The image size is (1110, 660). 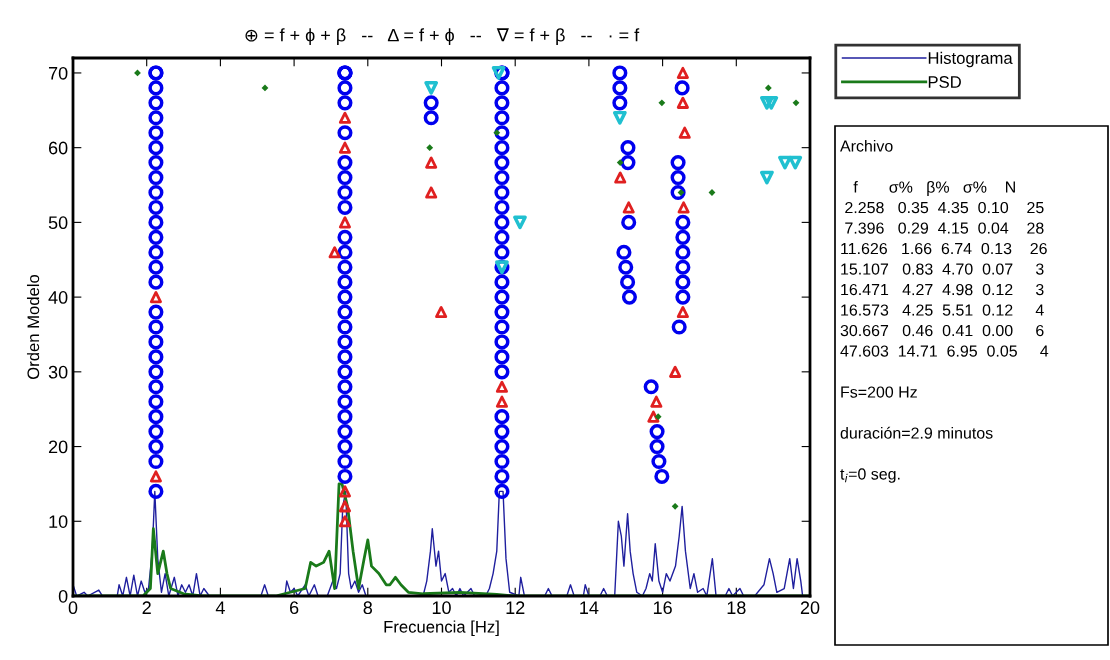 I want to click on legend-label: PSD, so click(x=944, y=82).